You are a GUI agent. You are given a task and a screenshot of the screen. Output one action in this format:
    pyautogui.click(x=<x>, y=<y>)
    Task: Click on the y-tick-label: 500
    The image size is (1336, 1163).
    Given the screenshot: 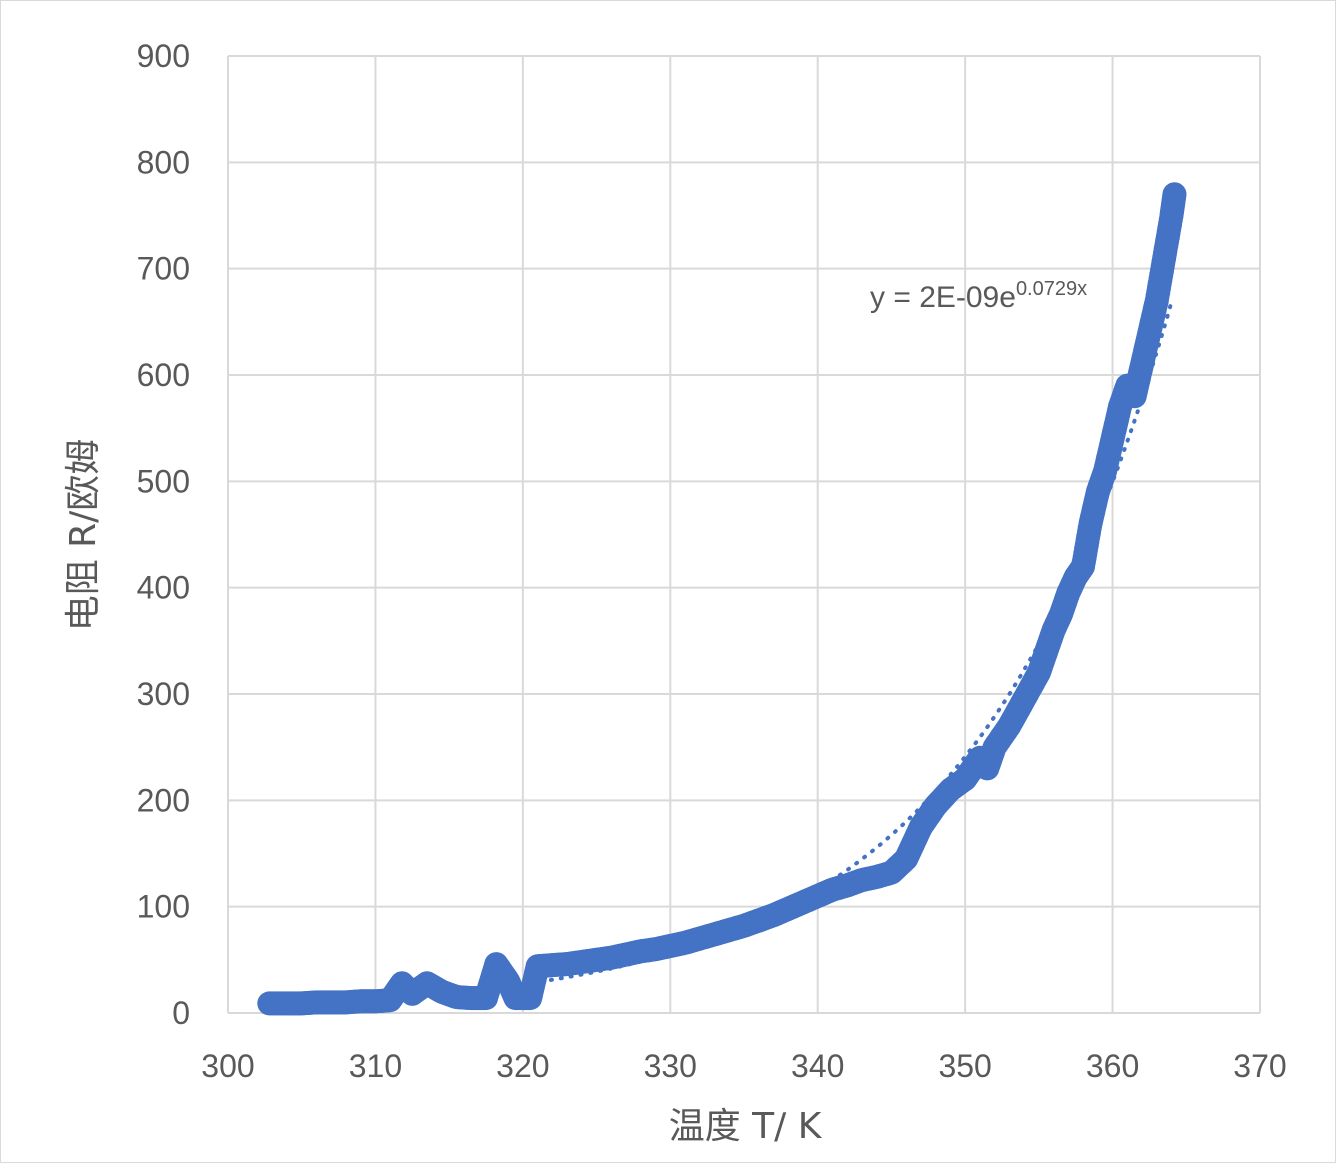 What is the action you would take?
    pyautogui.click(x=163, y=481)
    